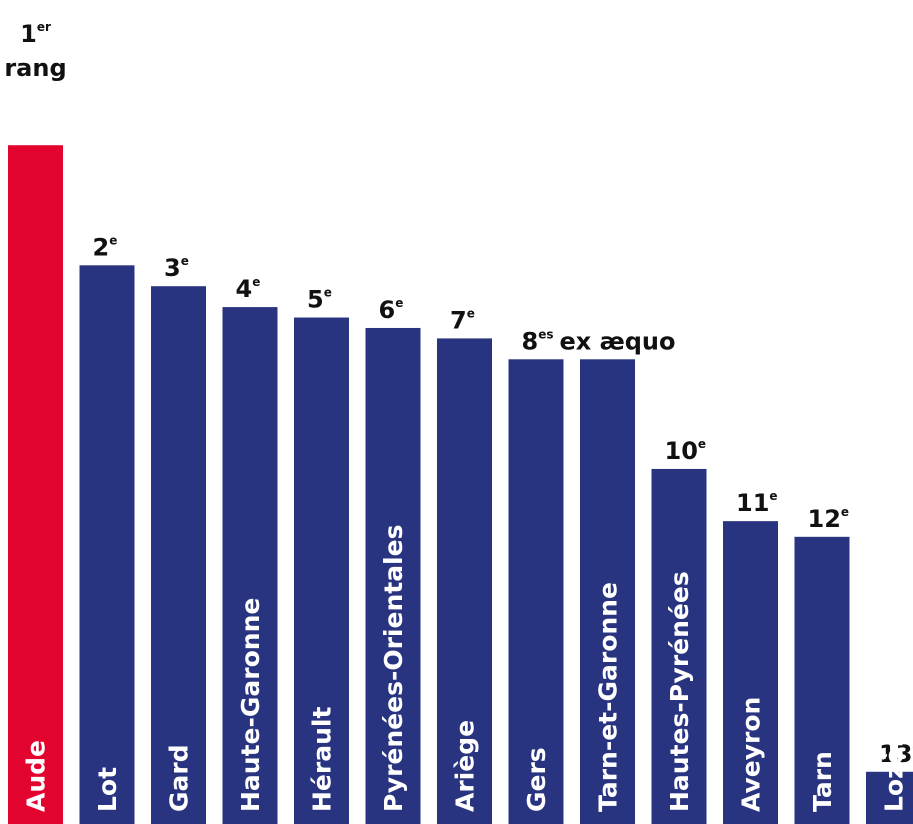 Image resolution: width=913 pixels, height=824 pixels. Describe the element at coordinates (105, 247) in the screenshot. I see `rank-label-lot: 2e` at that location.